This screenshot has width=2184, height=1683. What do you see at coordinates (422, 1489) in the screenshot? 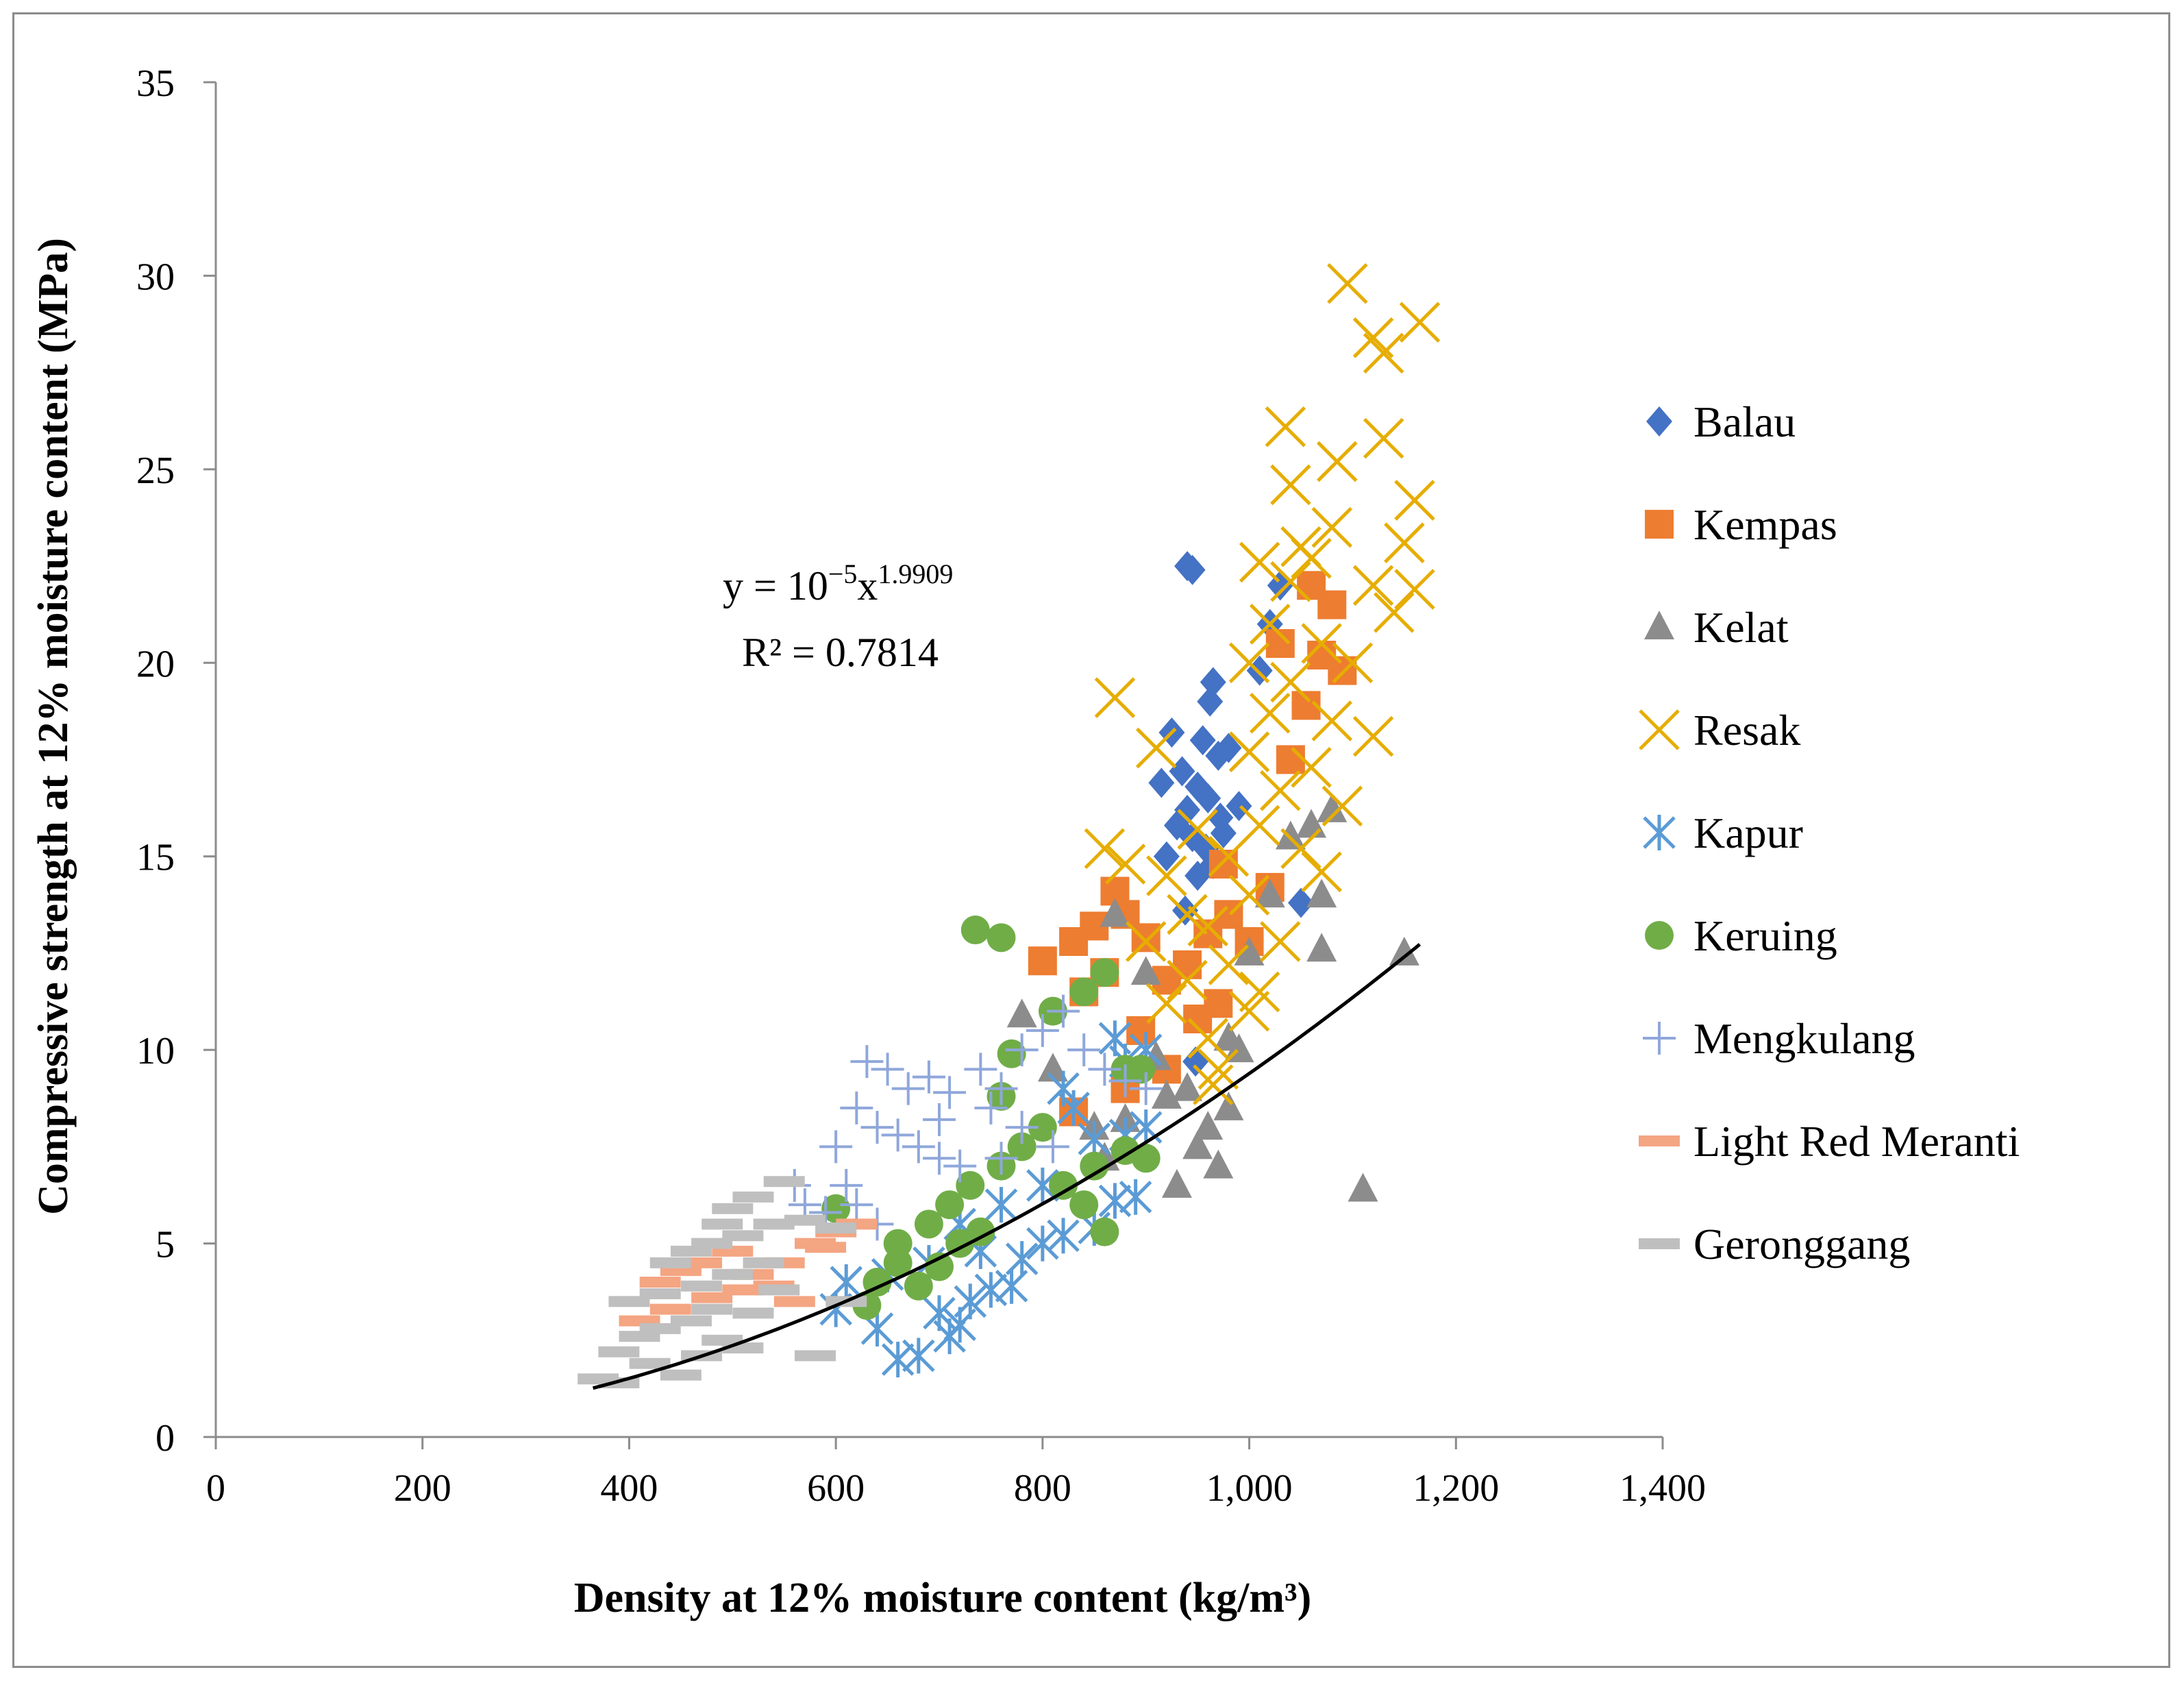
I see `x-tick-label: 200` at bounding box center [422, 1489].